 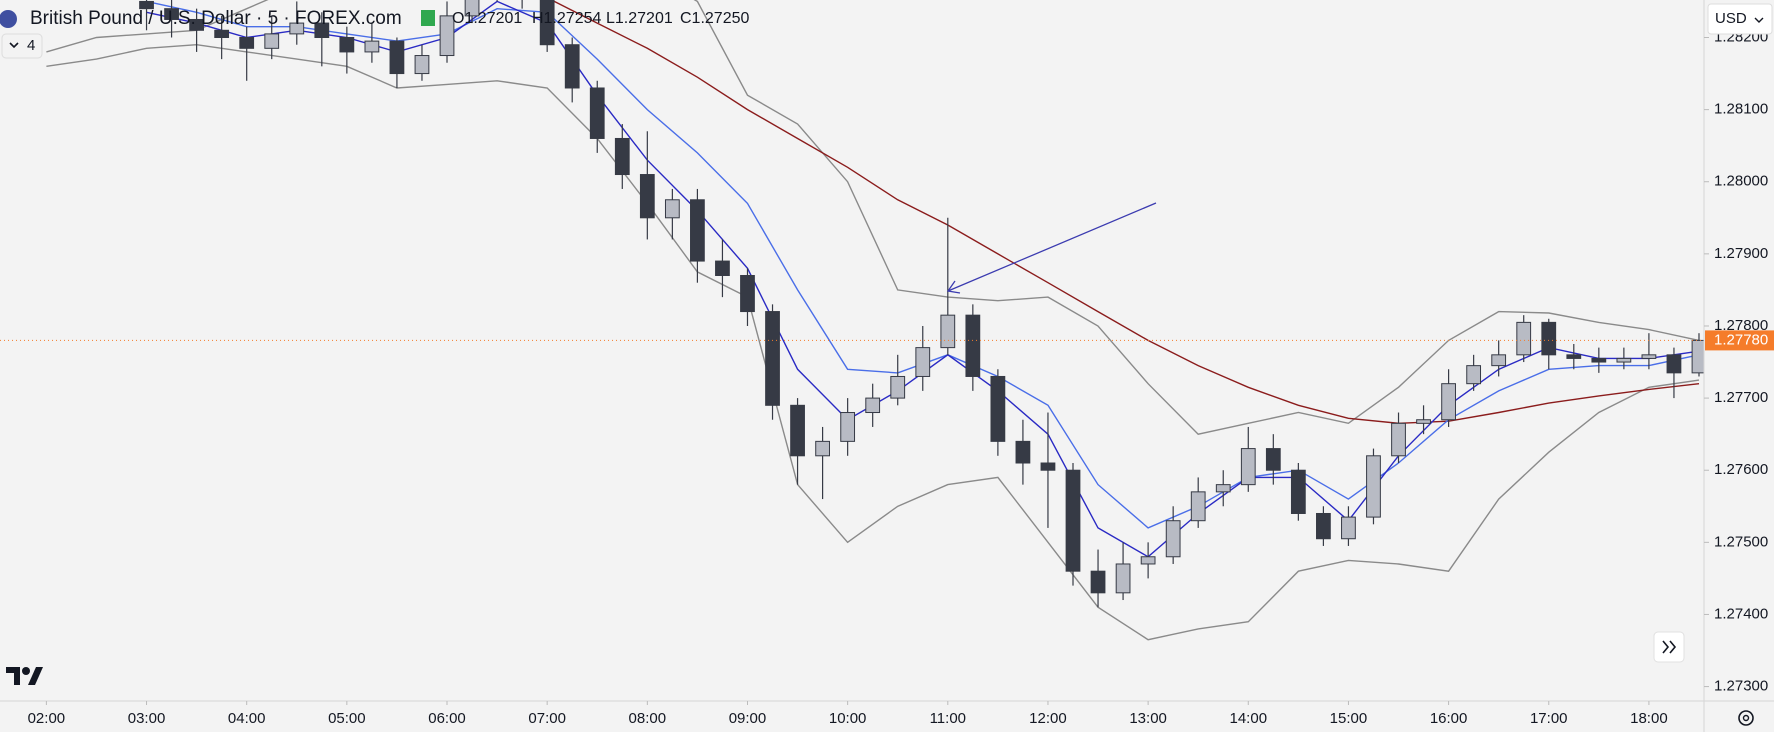 I want to click on drawing-arrow, so click(x=1051, y=248).